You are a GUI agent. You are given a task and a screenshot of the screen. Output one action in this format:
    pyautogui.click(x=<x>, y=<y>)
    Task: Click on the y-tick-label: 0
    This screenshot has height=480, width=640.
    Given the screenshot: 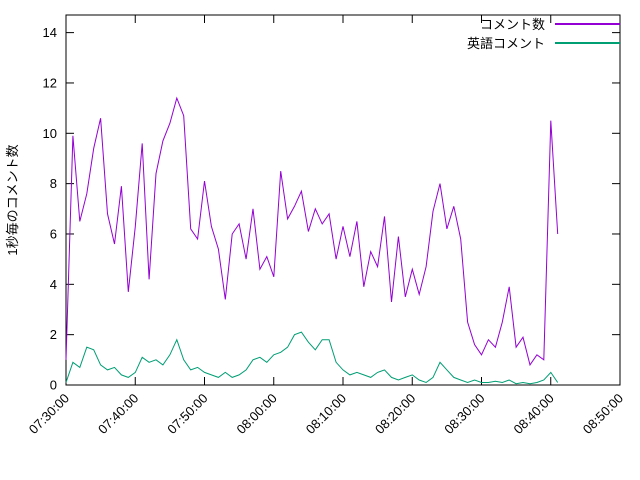 What is the action you would take?
    pyautogui.click(x=53, y=385)
    